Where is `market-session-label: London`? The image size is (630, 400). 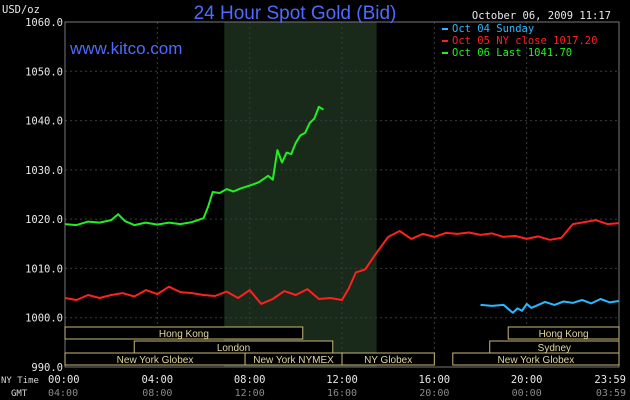 market-session-label: London is located at coordinates (233, 348).